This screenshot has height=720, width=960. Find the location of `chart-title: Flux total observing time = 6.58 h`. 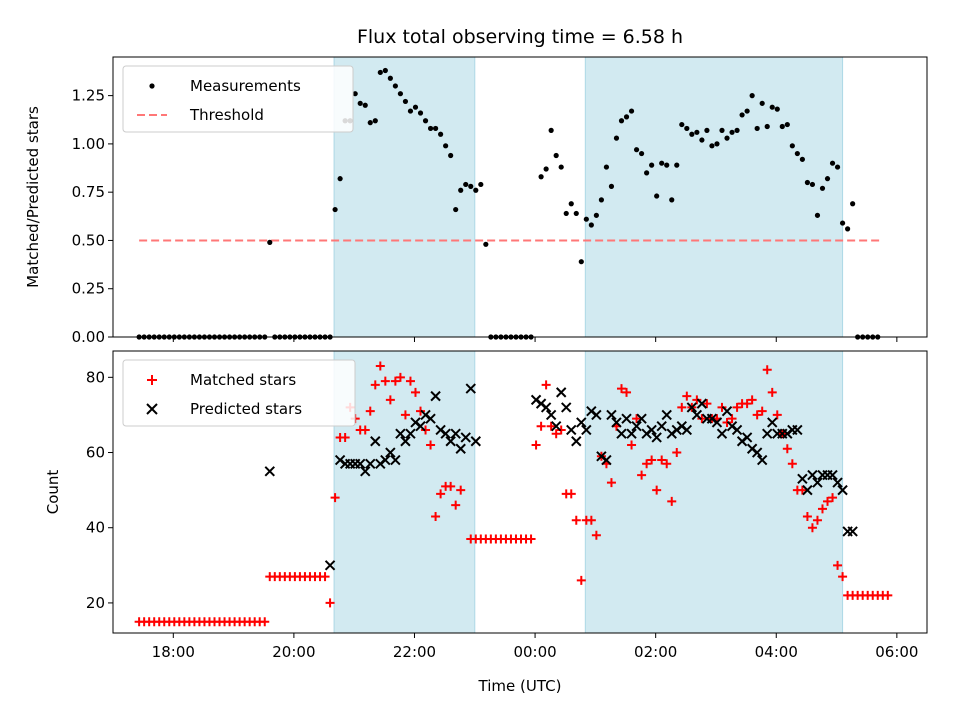

chart-title: Flux total observing time = 6.58 h is located at coordinates (520, 37).